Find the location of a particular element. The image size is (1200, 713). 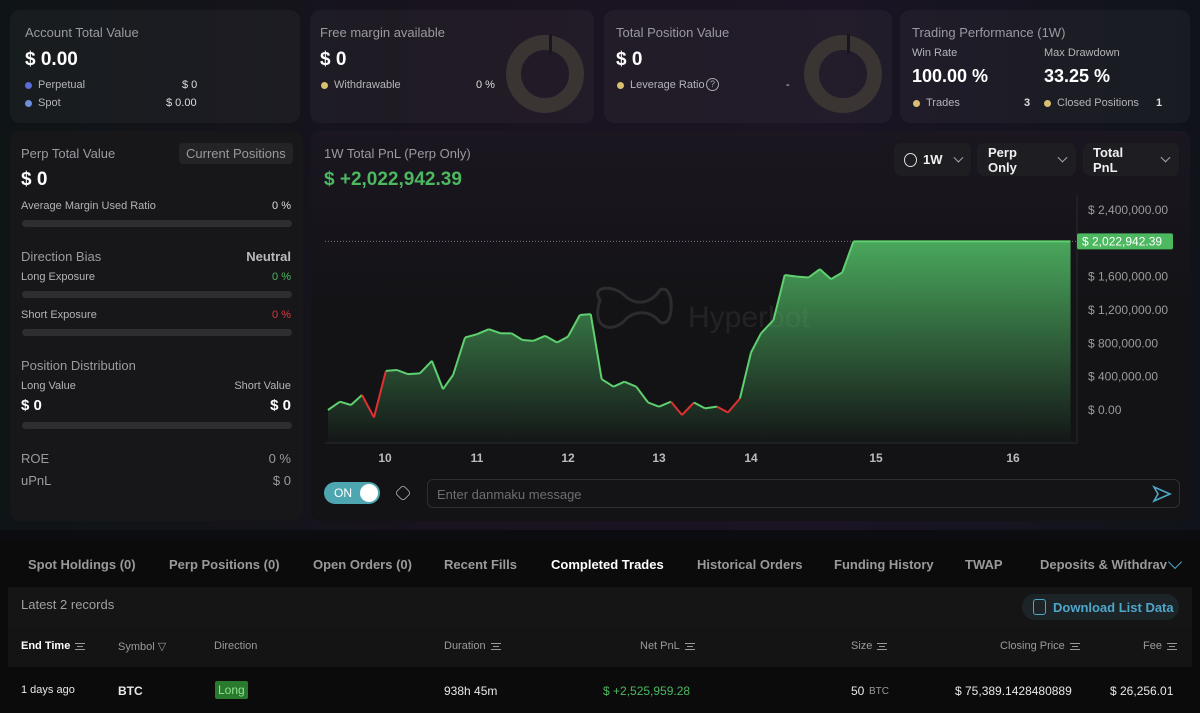

cell-unit: BTC is located at coordinates (879, 691).